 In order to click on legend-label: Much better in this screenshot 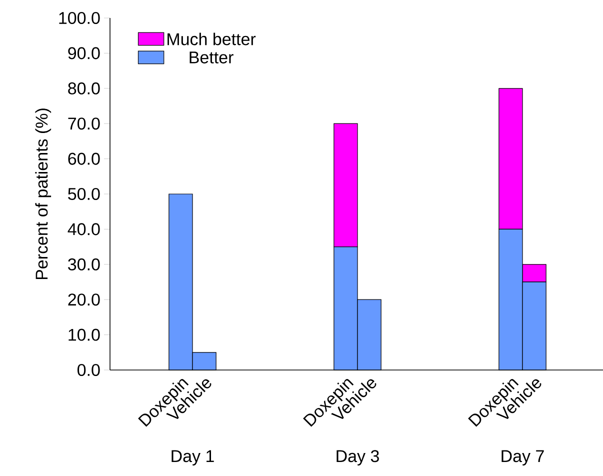, I will do `click(212, 39)`.